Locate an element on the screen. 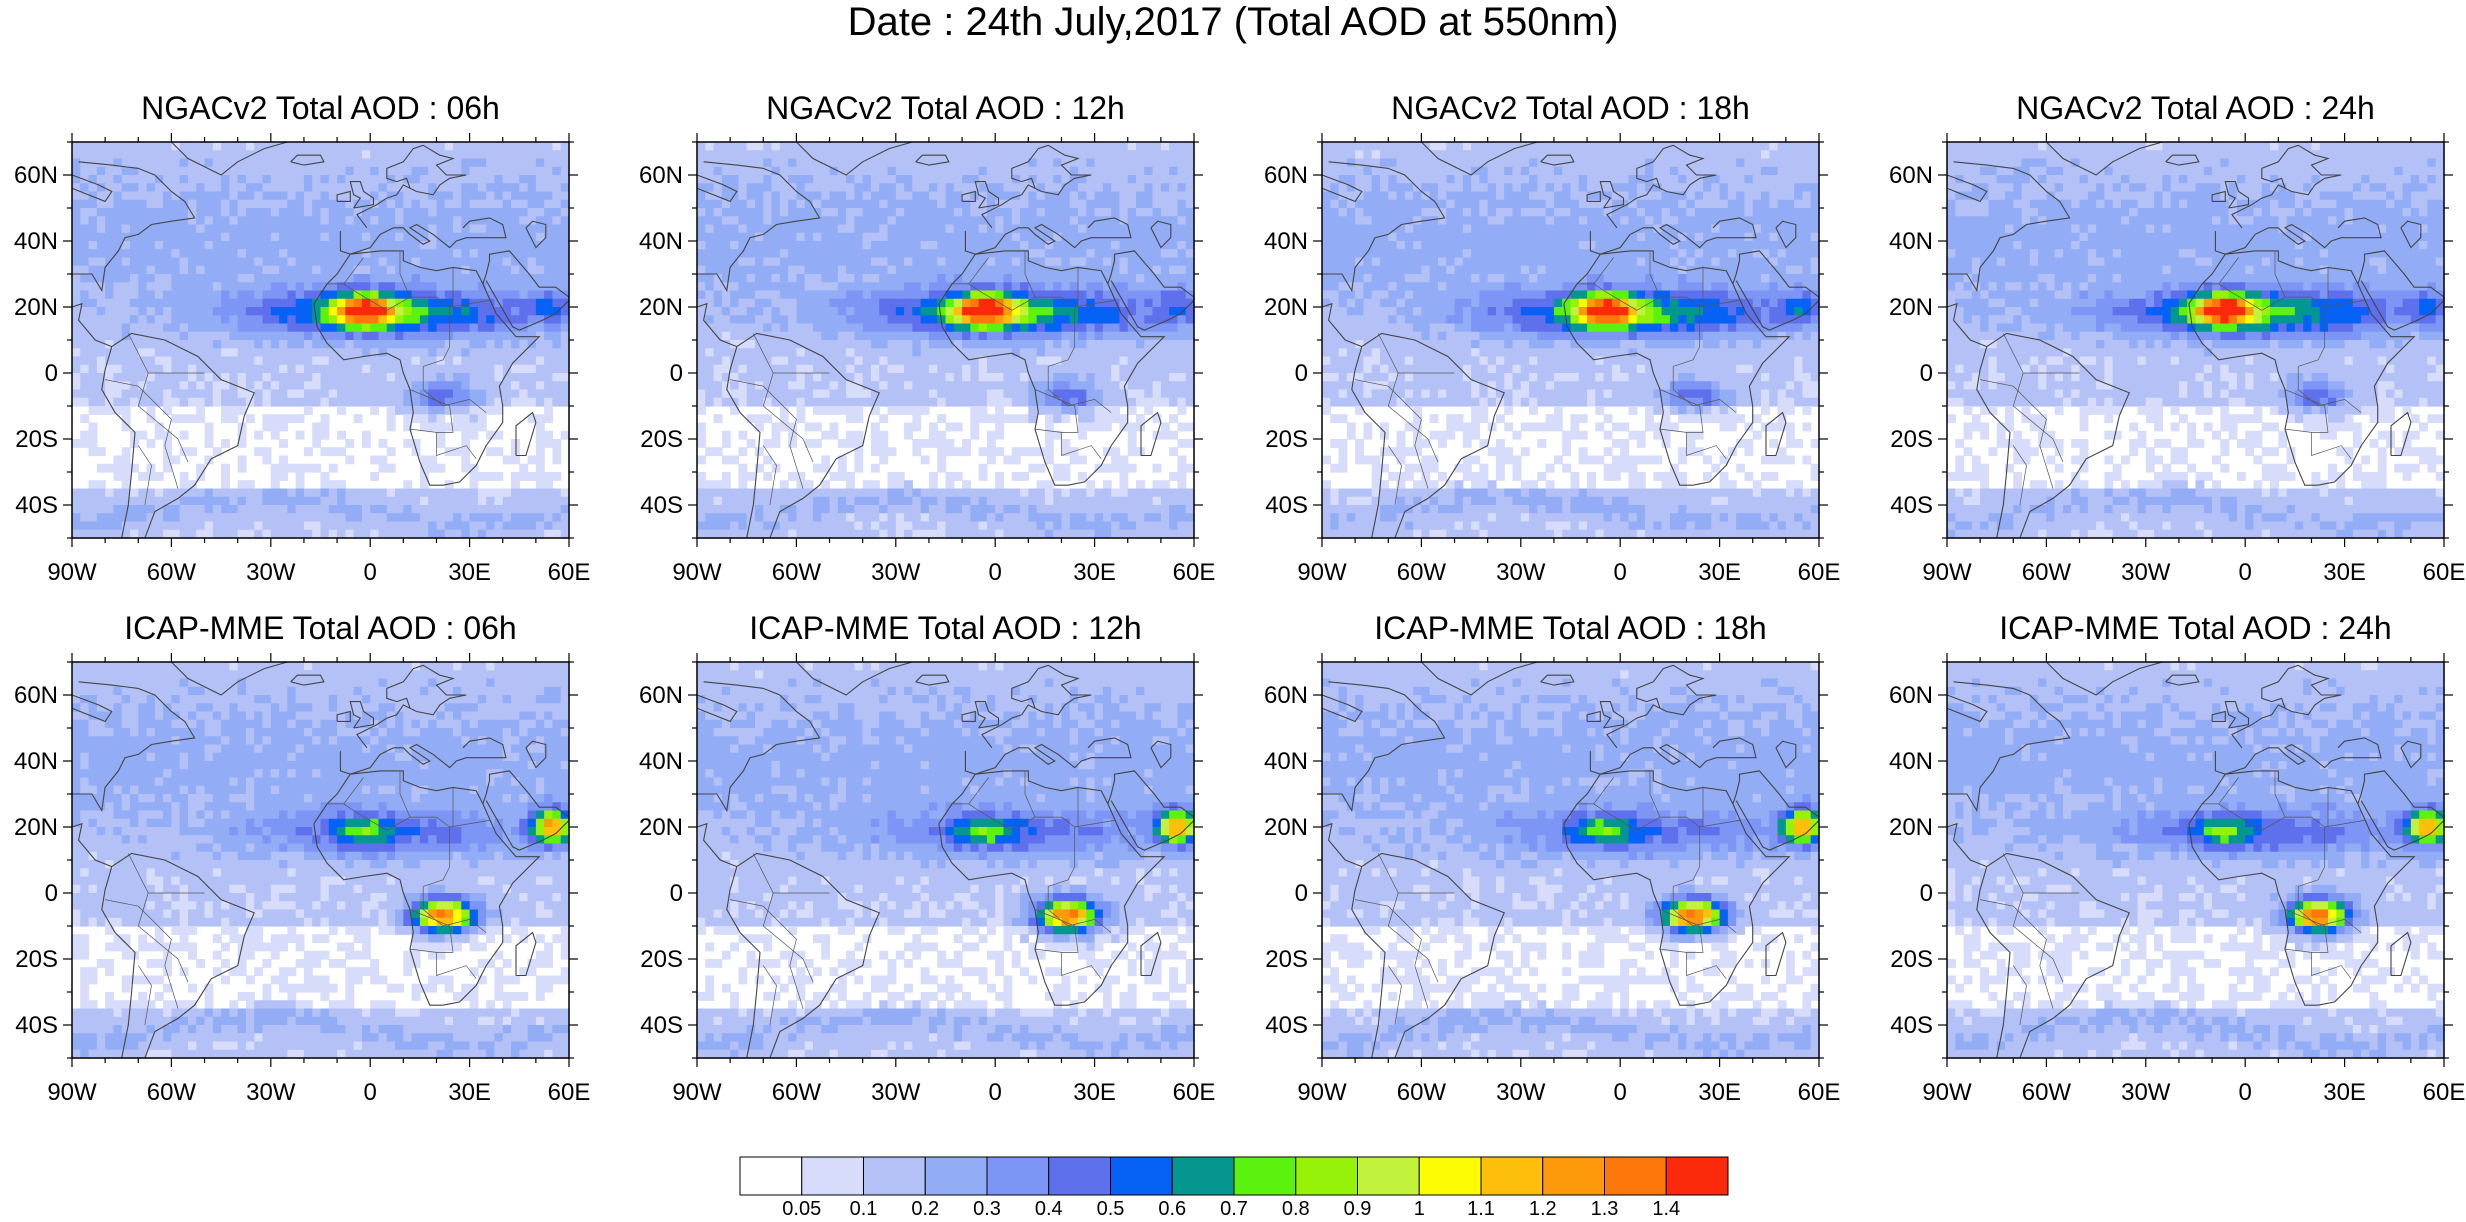 This screenshot has width=2466, height=1222. panel-title: NGACv2 Total AOD : 18h is located at coordinates (1570, 108).